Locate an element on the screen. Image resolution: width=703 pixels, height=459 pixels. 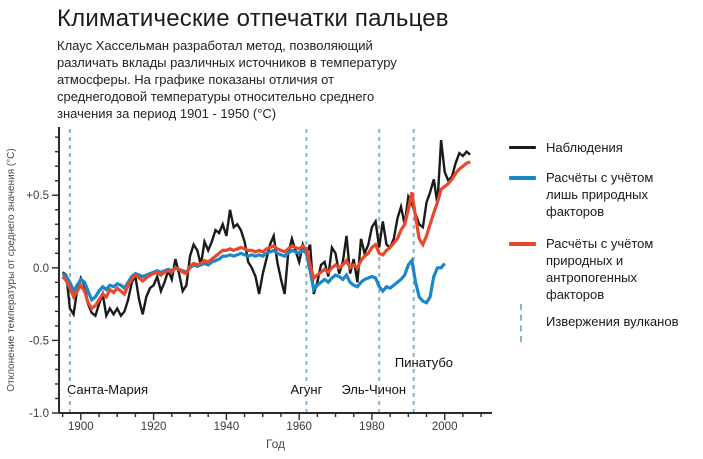
volcano-label-pinatubo: Пинатубо is located at coordinates (424, 362).